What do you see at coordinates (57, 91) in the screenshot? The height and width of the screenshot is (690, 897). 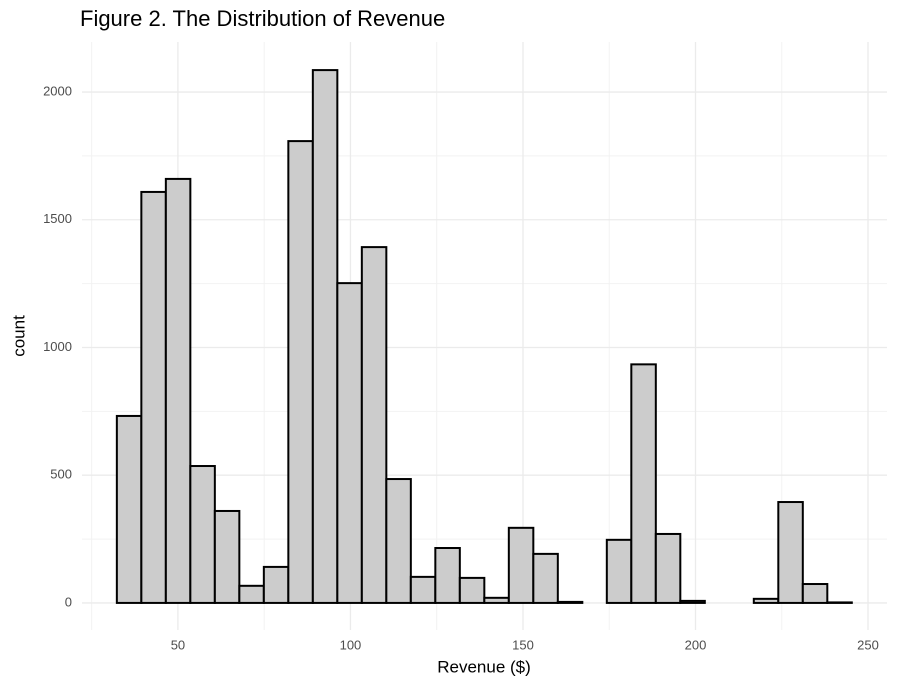 I see `y-tick-label: 2000` at bounding box center [57, 91].